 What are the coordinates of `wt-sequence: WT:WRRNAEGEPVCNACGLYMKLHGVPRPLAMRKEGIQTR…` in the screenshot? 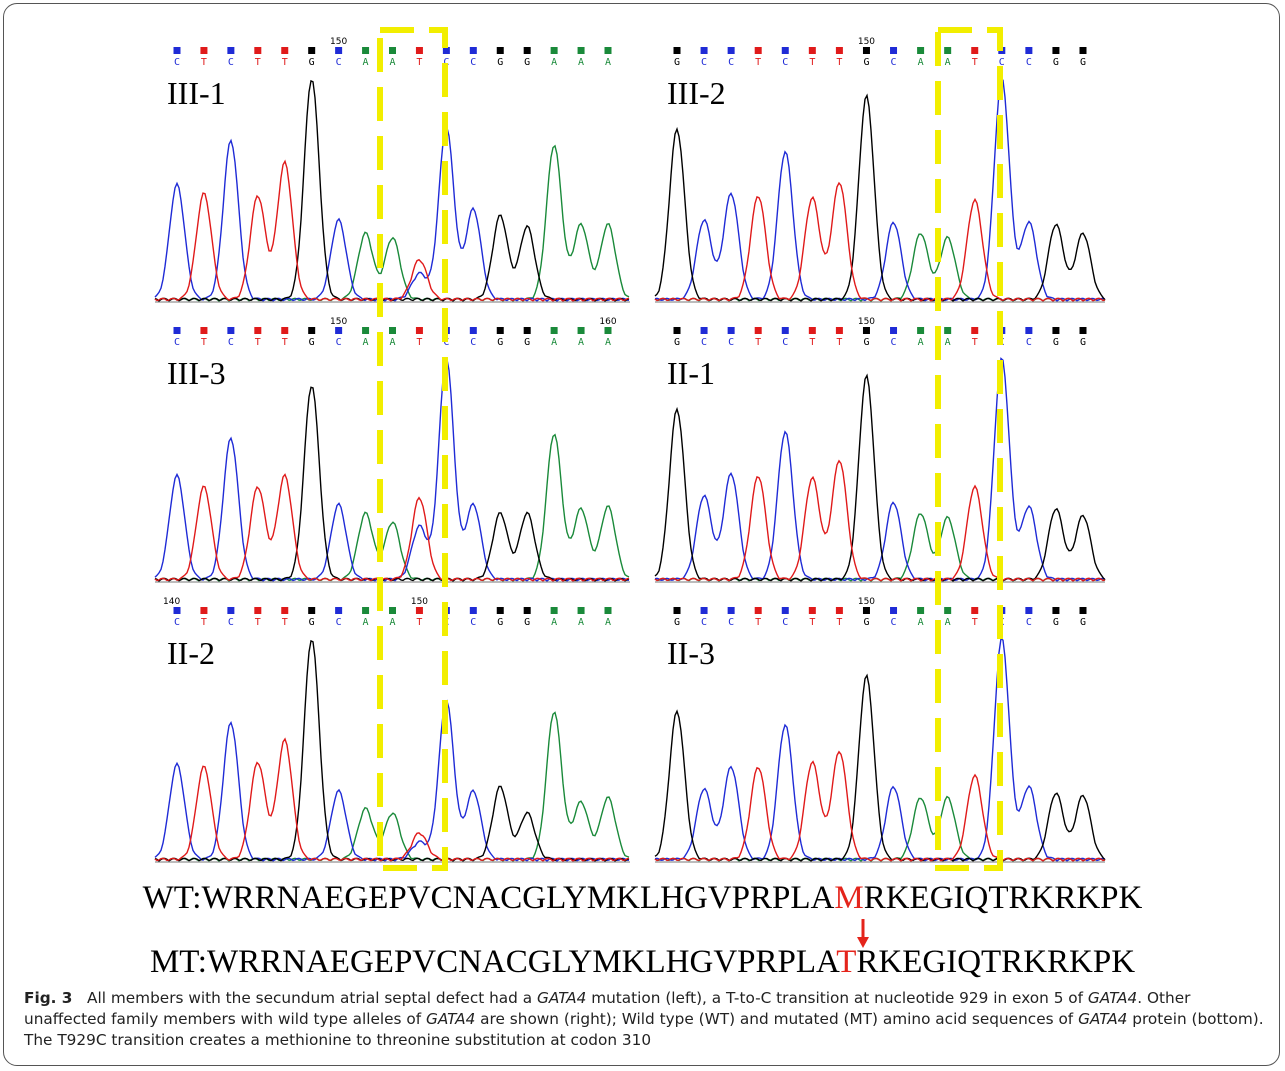 It's located at (642, 898).